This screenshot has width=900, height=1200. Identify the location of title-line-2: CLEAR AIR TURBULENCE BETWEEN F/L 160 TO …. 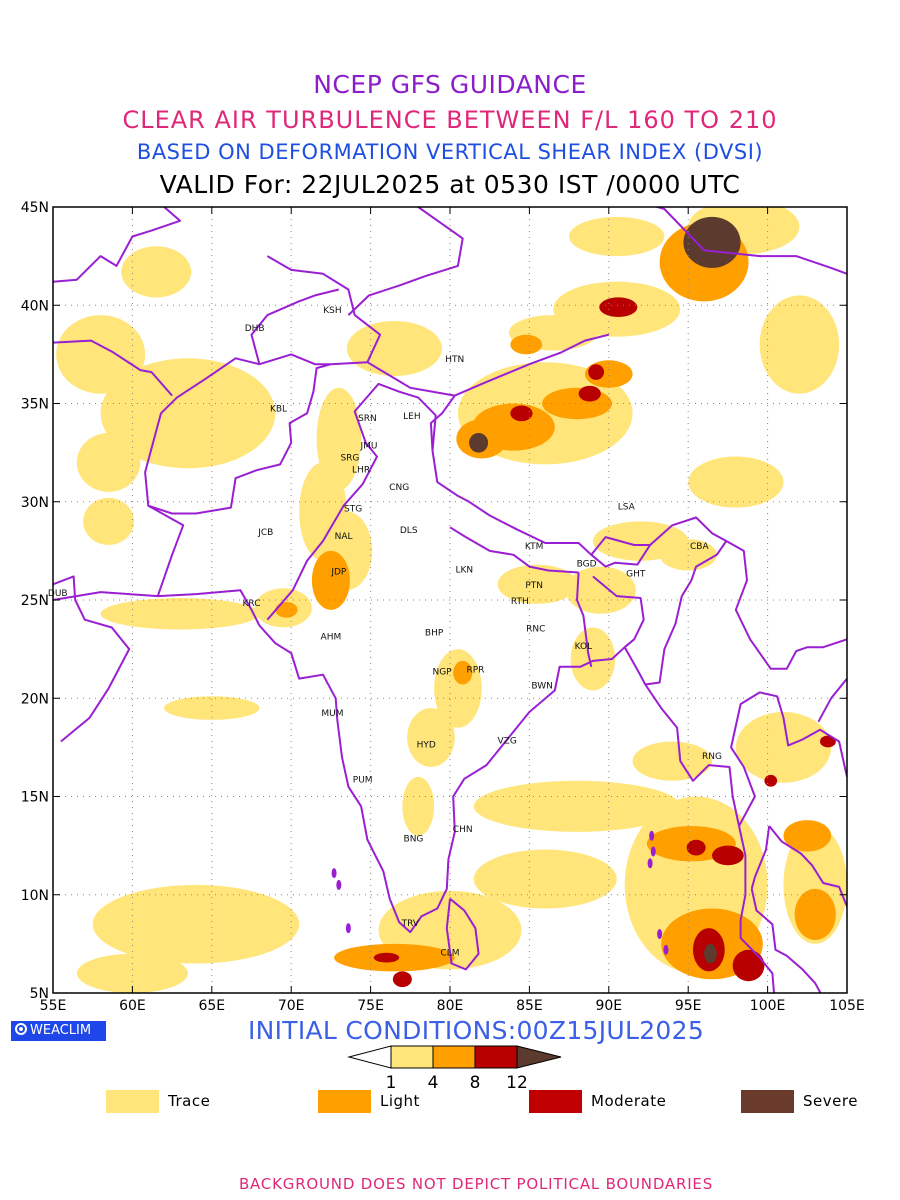
(450, 120).